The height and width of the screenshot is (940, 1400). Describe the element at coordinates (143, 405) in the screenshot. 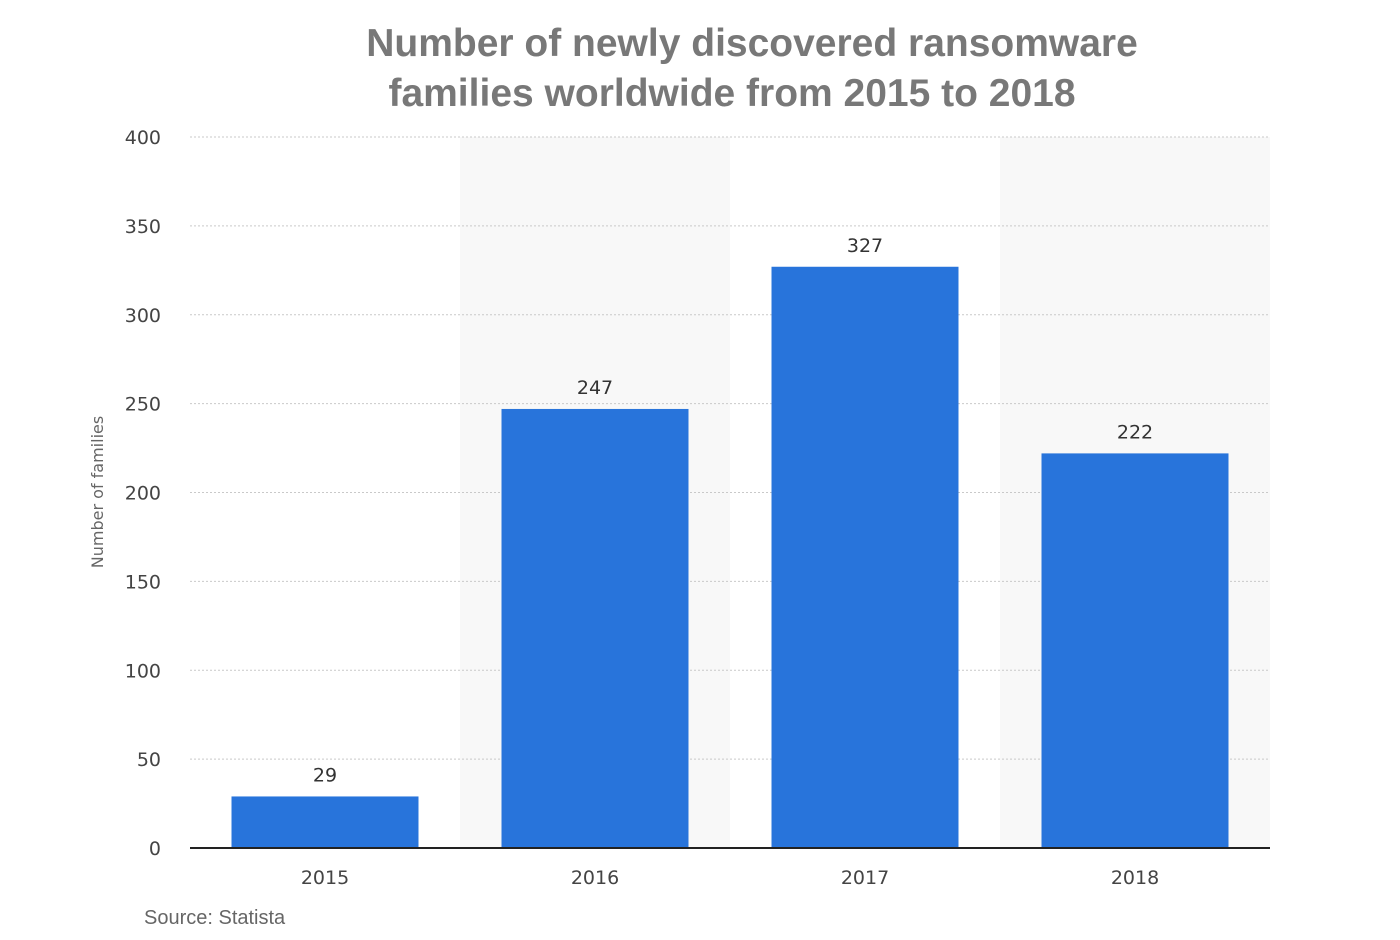

I see `y-tick-label: 250` at that location.